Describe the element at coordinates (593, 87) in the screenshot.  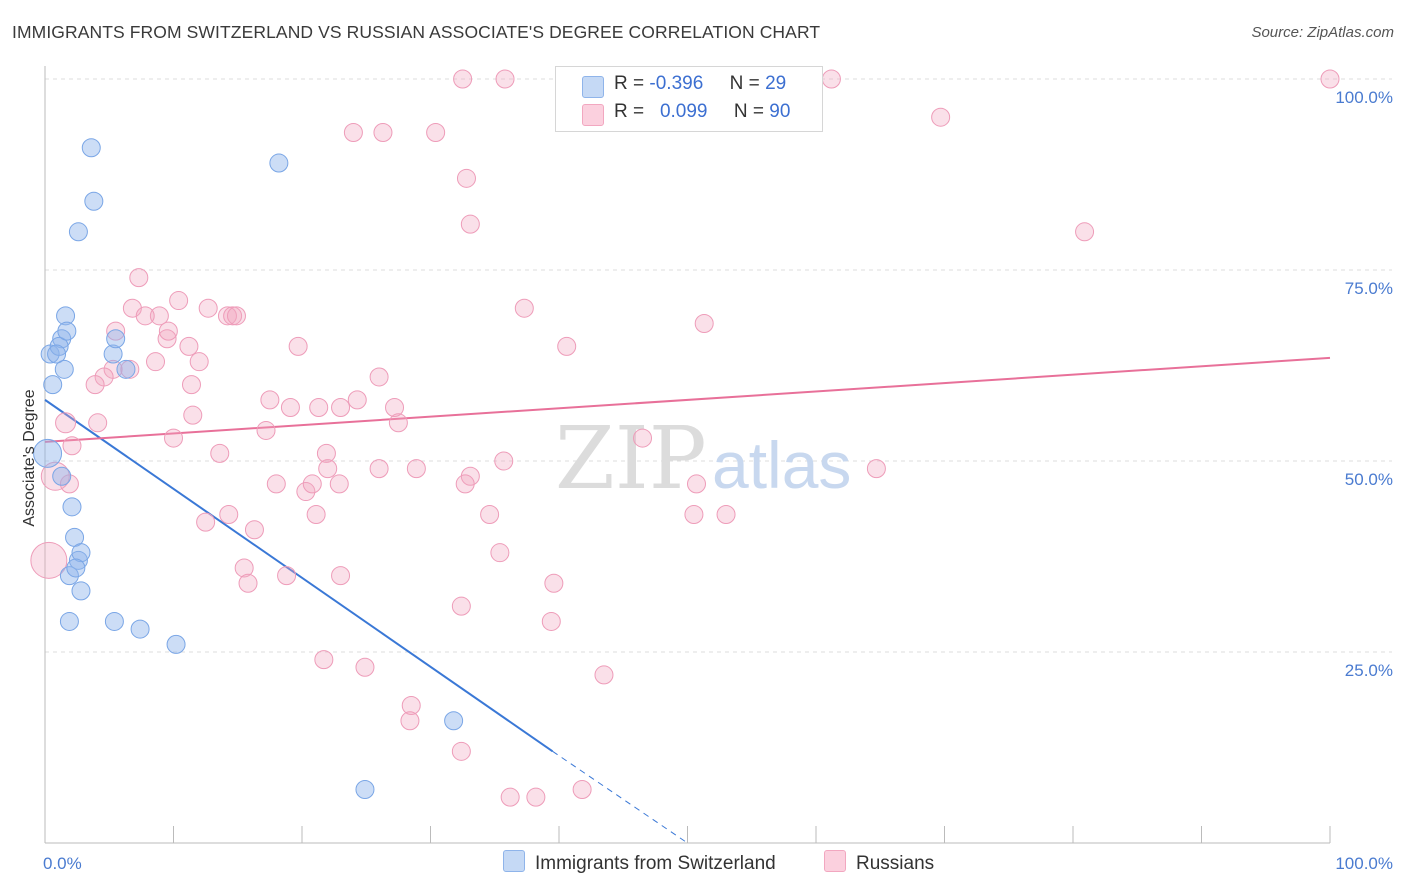
I see `legend-swatch-switzerland` at that location.